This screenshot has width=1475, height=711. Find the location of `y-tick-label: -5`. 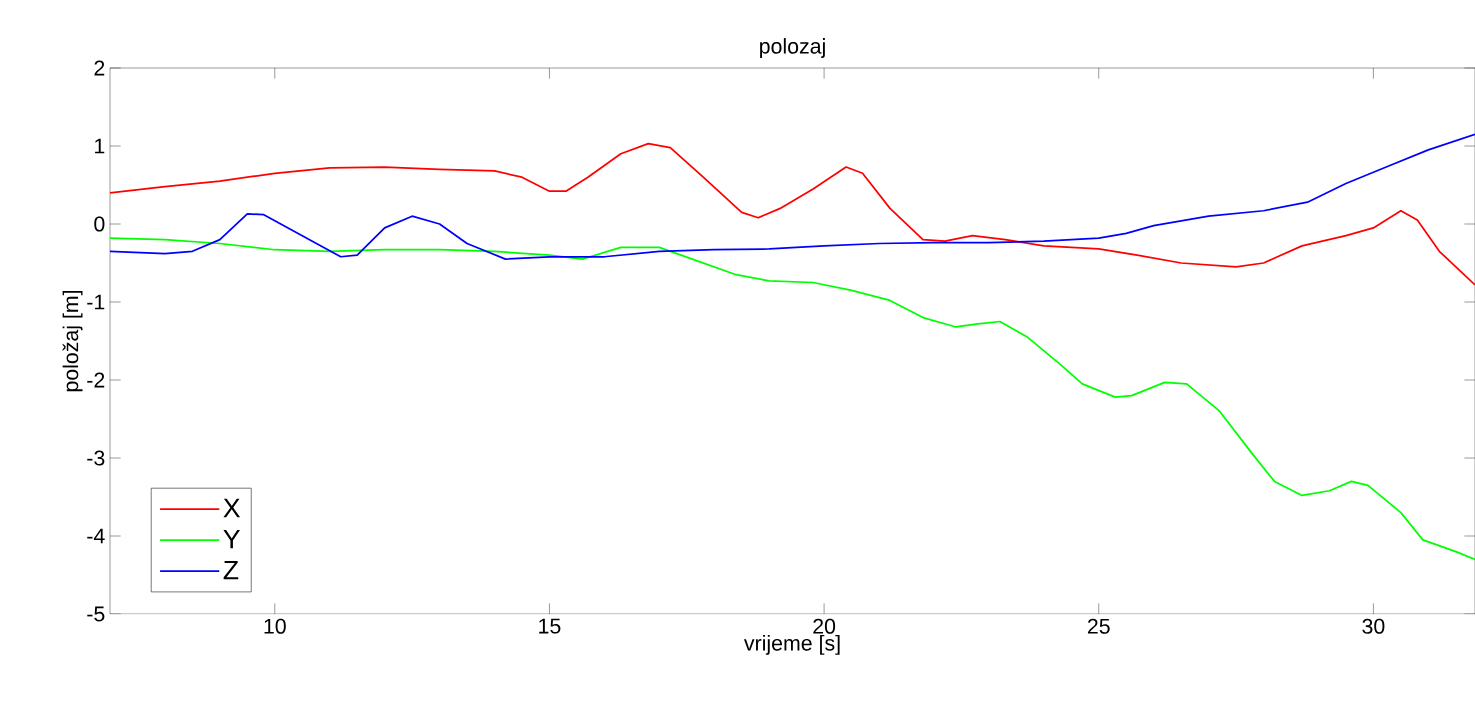

y-tick-label: -5 is located at coordinates (96, 614).